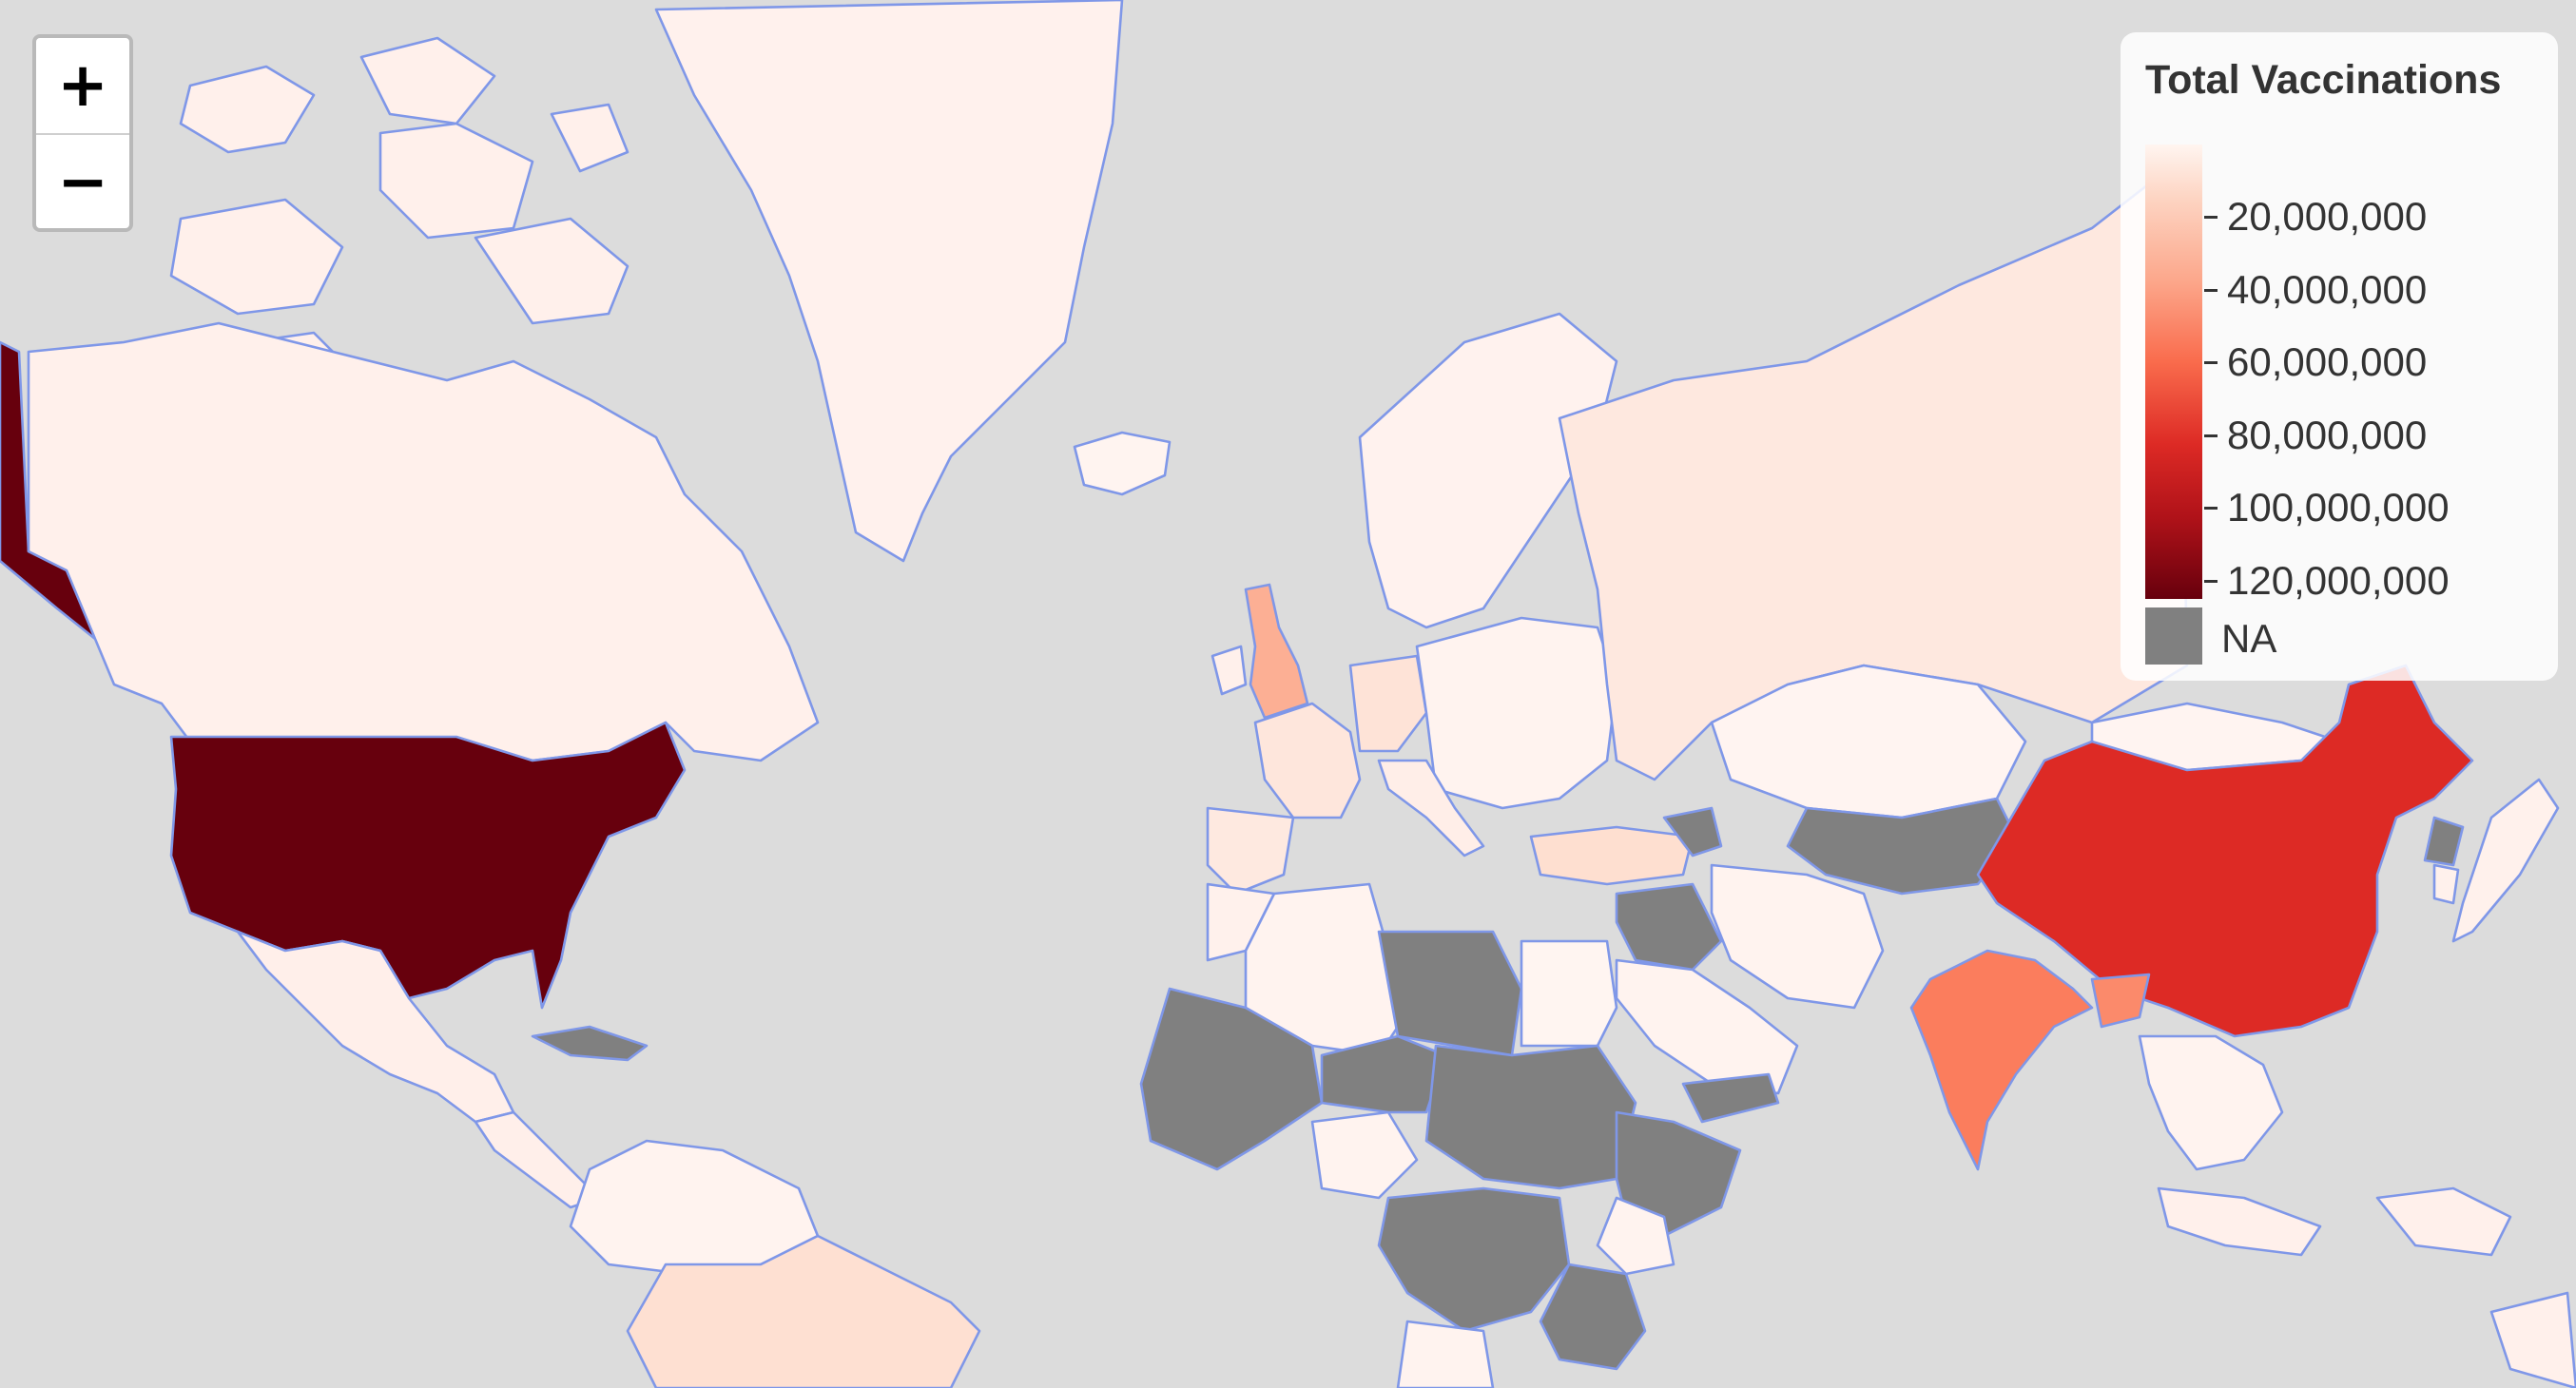 This screenshot has width=2576, height=1388. Describe the element at coordinates (423, 541) in the screenshot. I see `country-canada` at that location.